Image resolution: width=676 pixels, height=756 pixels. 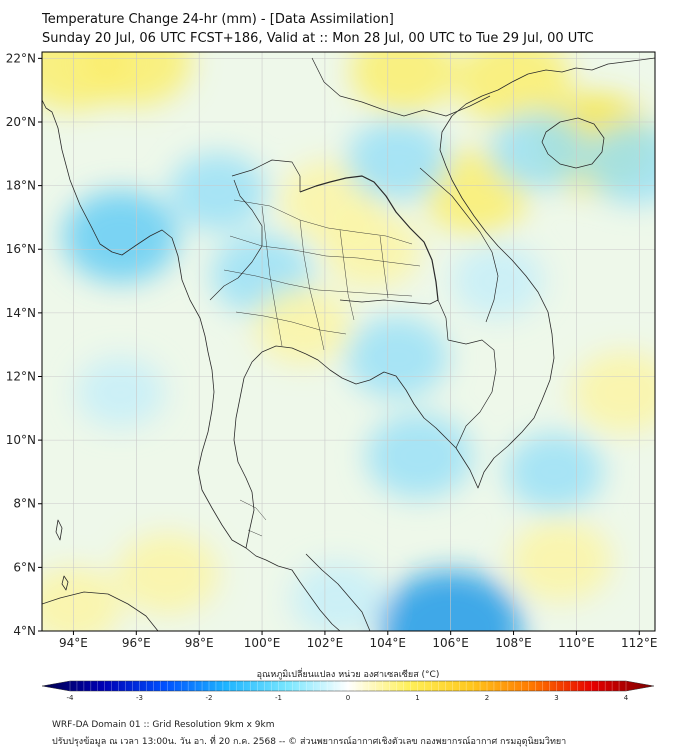 What do you see at coordinates (450, 643) in the screenshot?
I see `lon-tick-label: 106°E` at bounding box center [450, 643].